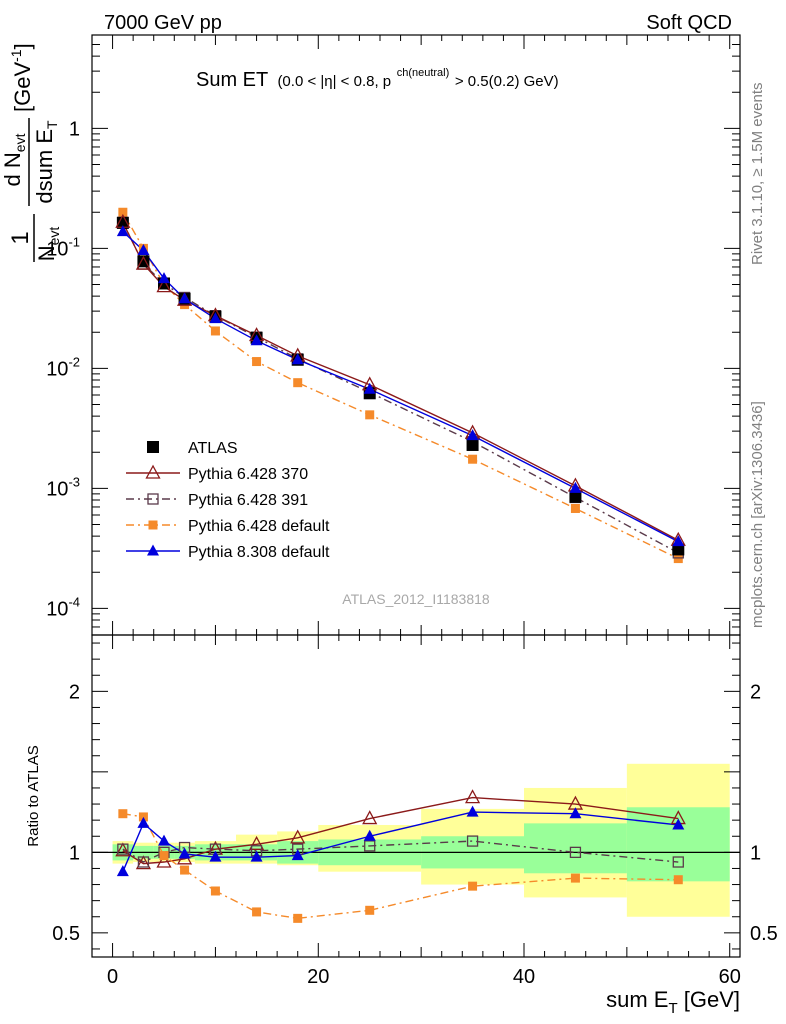  What do you see at coordinates (757, 174) in the screenshot?
I see `side-label-upper: Rivet 3.1.10, ≥ 1.5M events` at bounding box center [757, 174].